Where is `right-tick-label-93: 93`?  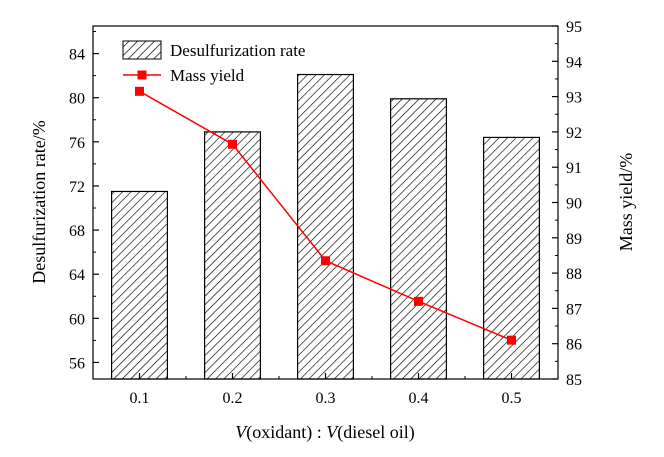 right-tick-label-93: 93 is located at coordinates (574, 98).